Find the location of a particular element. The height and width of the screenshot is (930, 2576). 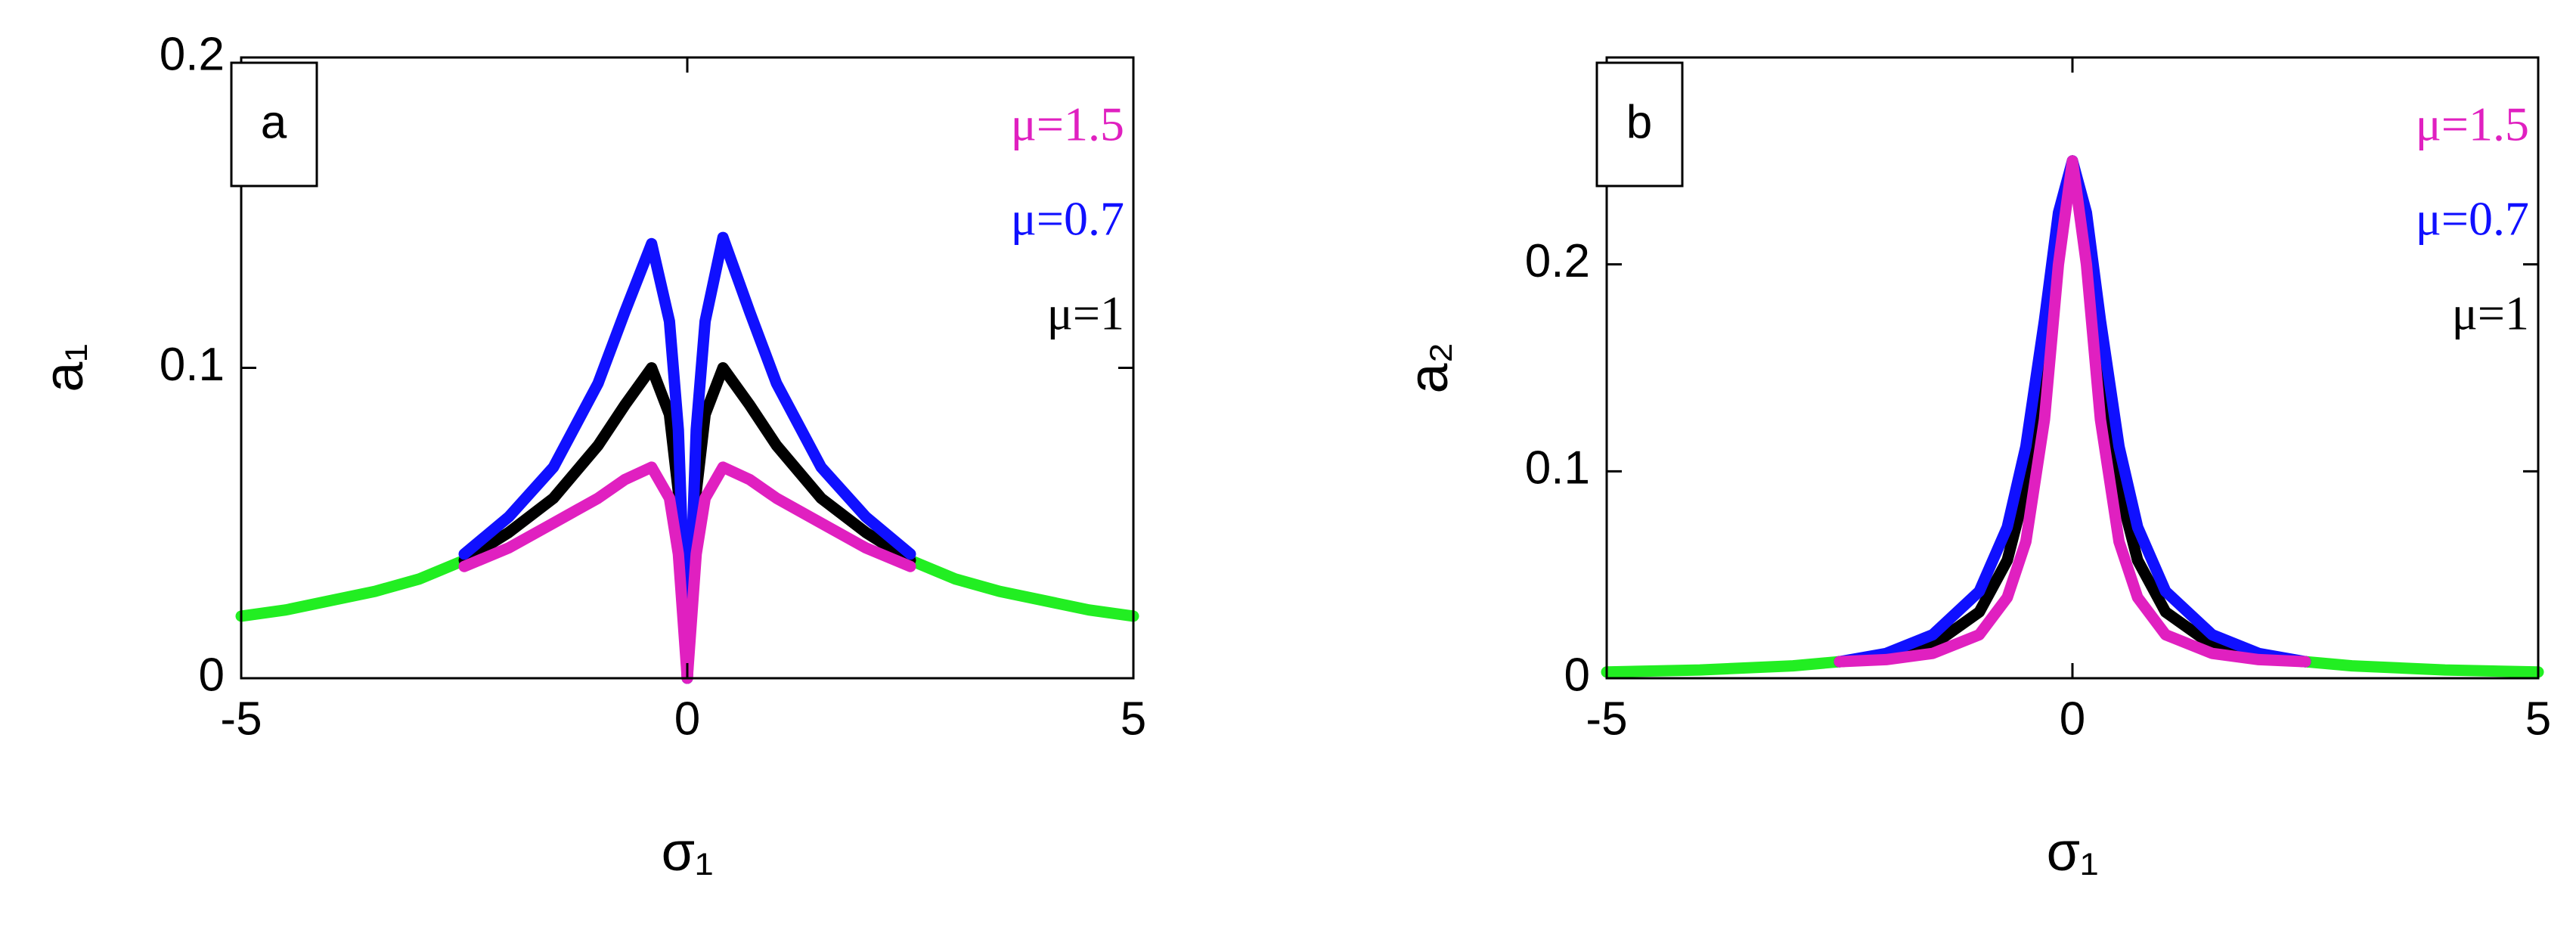

panel-label: a is located at coordinates (274, 122).